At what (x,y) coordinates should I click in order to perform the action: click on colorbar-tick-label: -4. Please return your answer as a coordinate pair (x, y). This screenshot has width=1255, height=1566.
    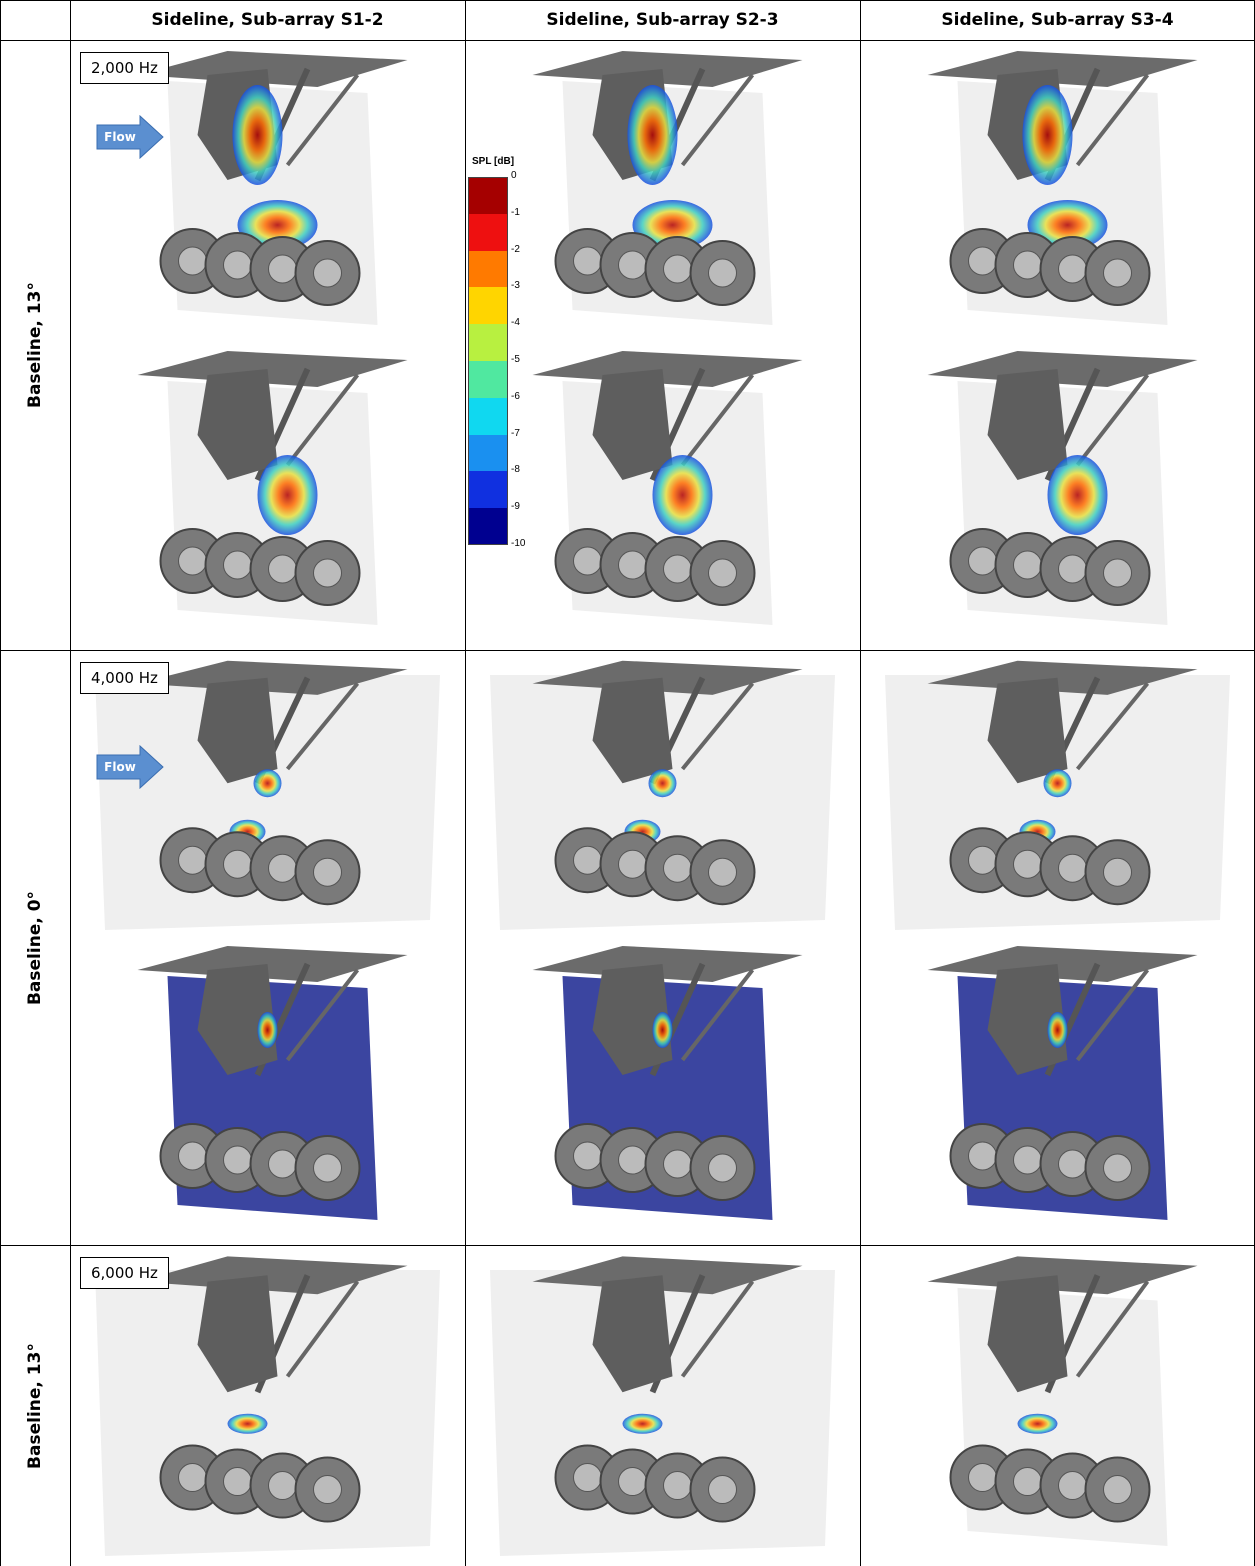
    Looking at the image, I should click on (515, 323).